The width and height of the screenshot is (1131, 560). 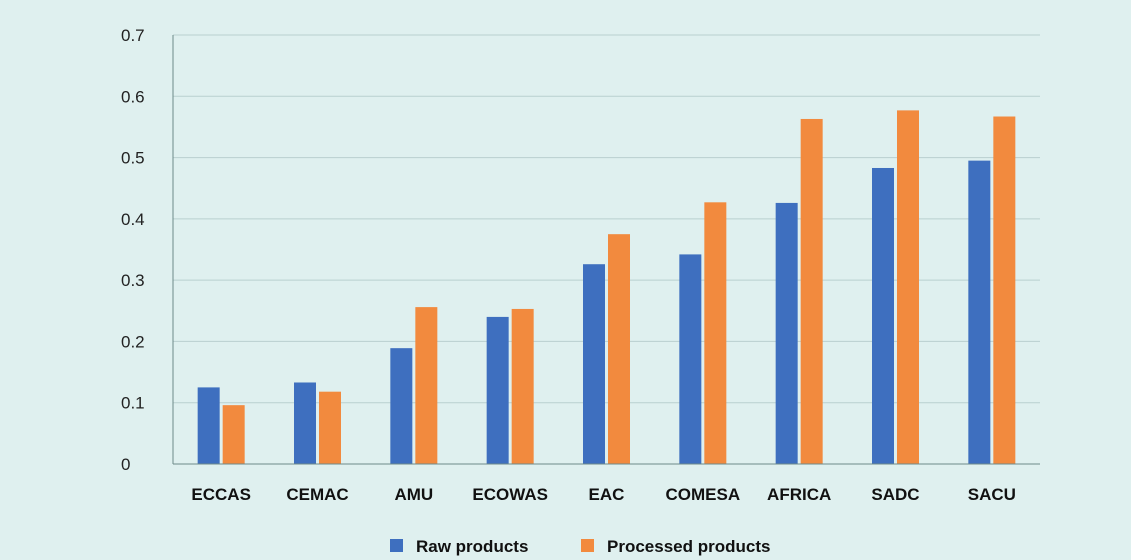 I want to click on bar-raw-cemac, so click(x=305, y=423).